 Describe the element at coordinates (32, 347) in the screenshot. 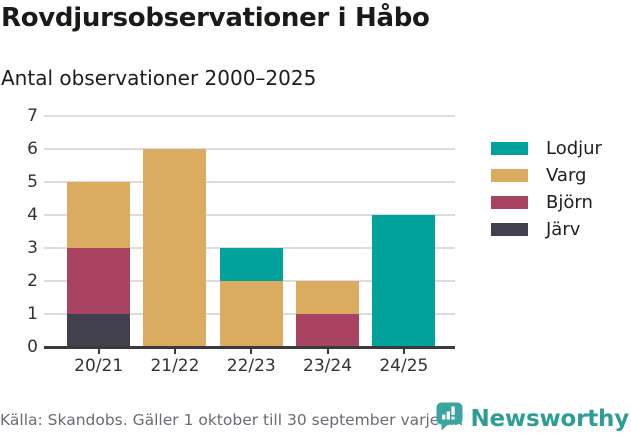

I see `y-axis-tick-label: 0` at that location.